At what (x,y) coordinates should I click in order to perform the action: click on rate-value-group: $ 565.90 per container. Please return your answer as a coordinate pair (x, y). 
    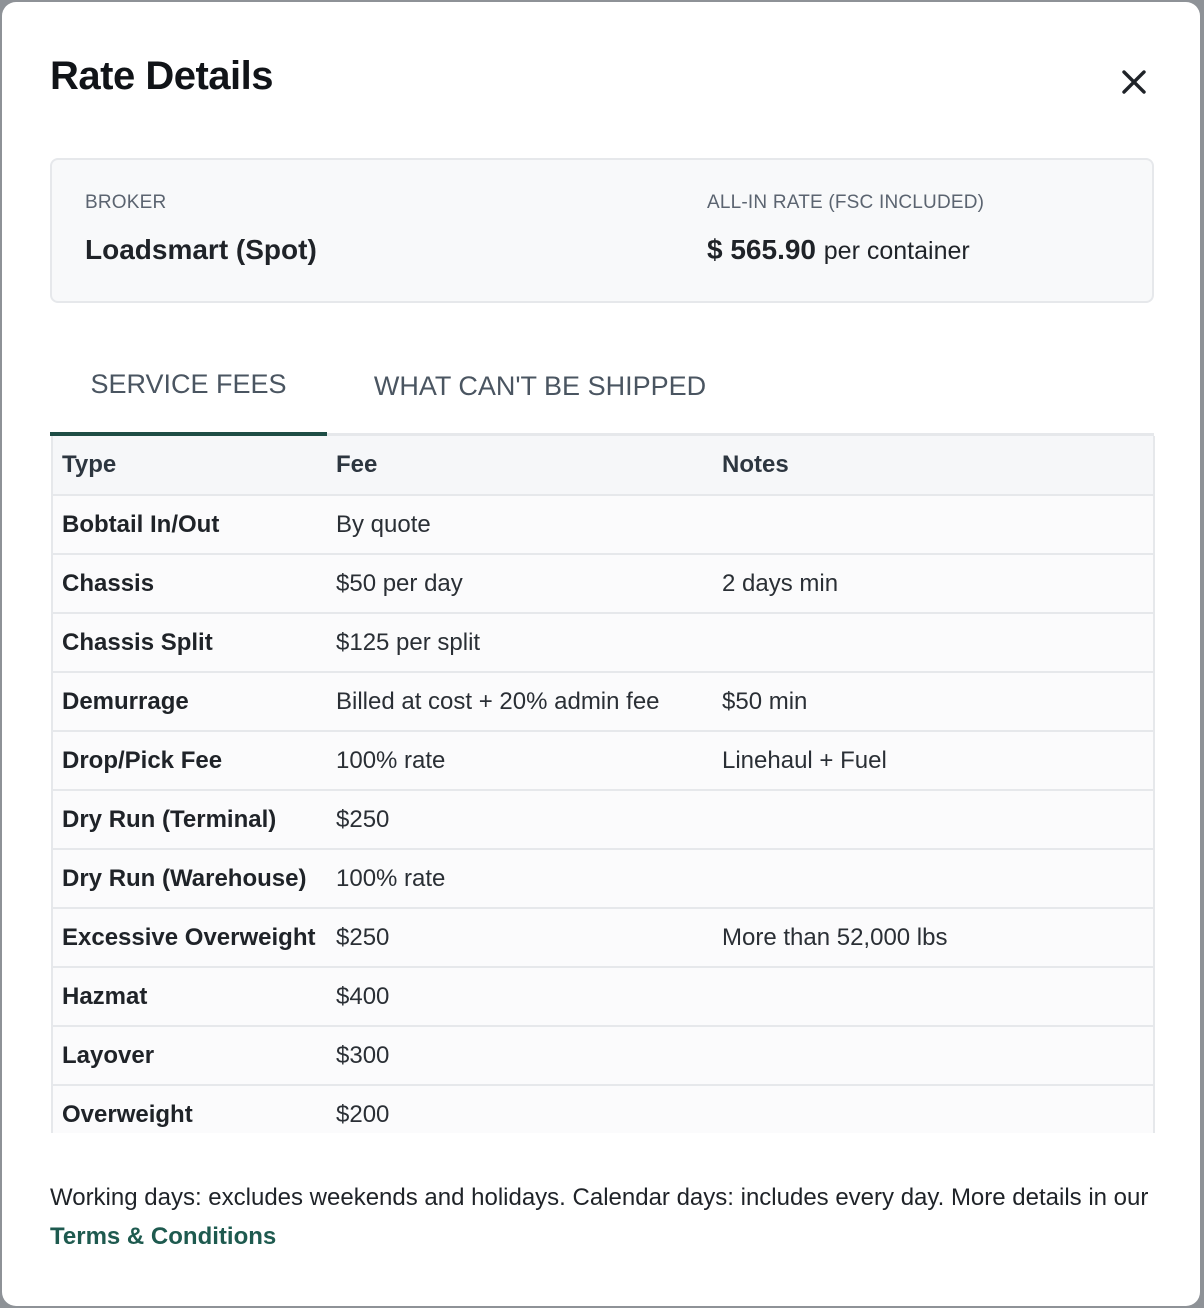
    Looking at the image, I should click on (838, 250).